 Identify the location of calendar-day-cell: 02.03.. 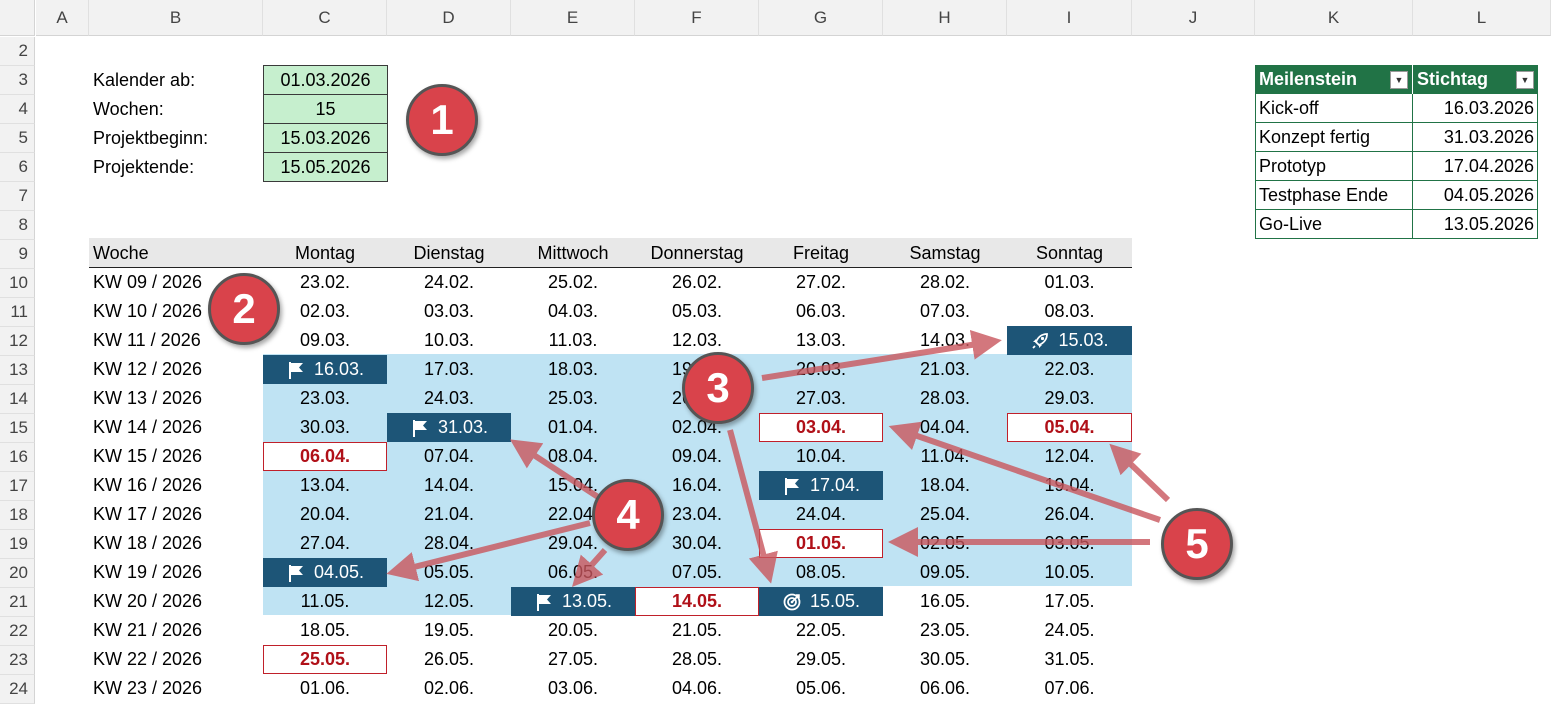
(325, 311).